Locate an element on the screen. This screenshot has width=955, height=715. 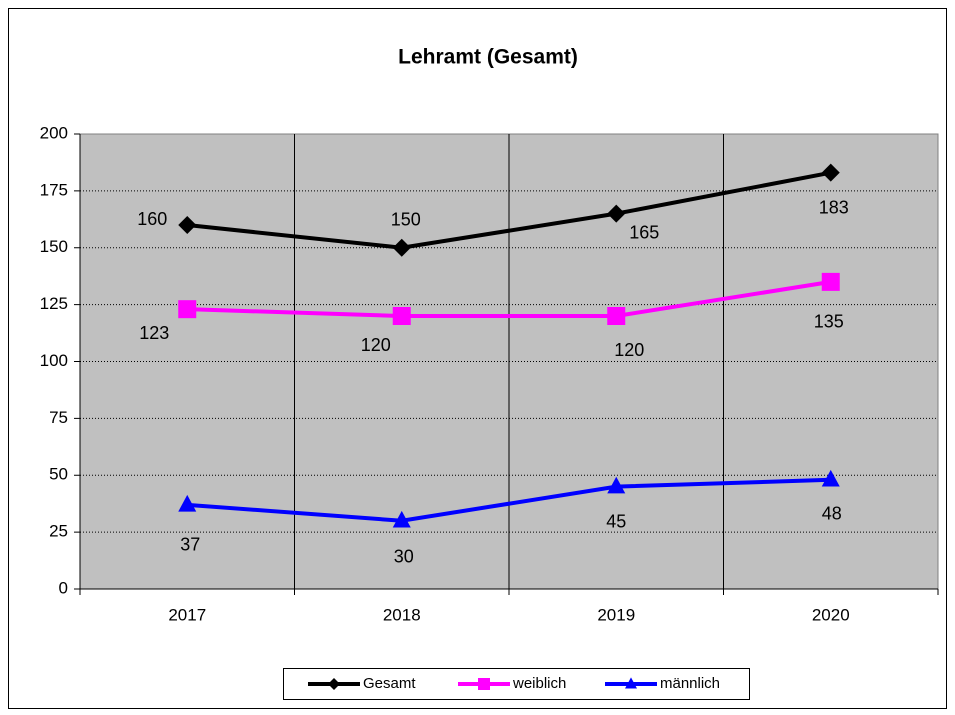
data-label: 48 is located at coordinates (832, 514).